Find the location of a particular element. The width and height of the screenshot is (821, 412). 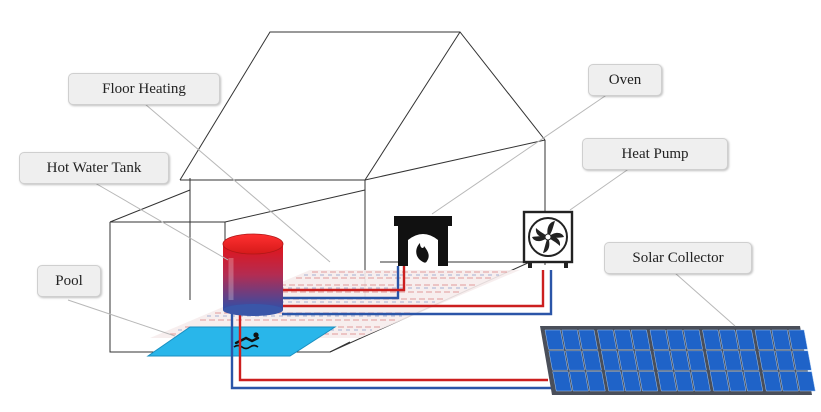

hot-water-tank-label: Hot Water Tank is located at coordinates (94, 168).